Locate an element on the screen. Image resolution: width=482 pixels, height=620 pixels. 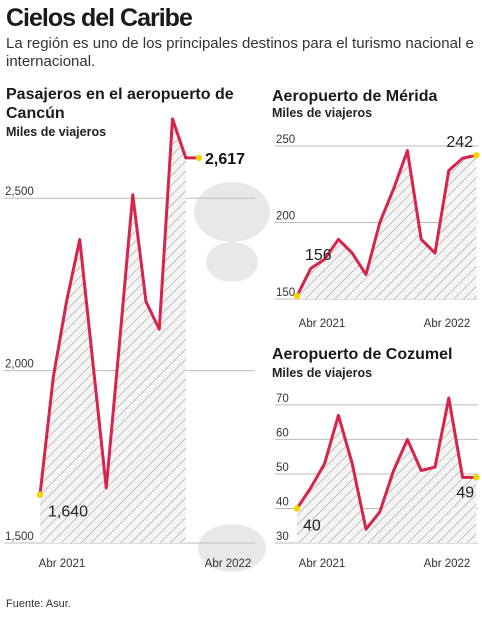
cozumel-x-tick-label: Abr 2022 is located at coordinates (447, 564).